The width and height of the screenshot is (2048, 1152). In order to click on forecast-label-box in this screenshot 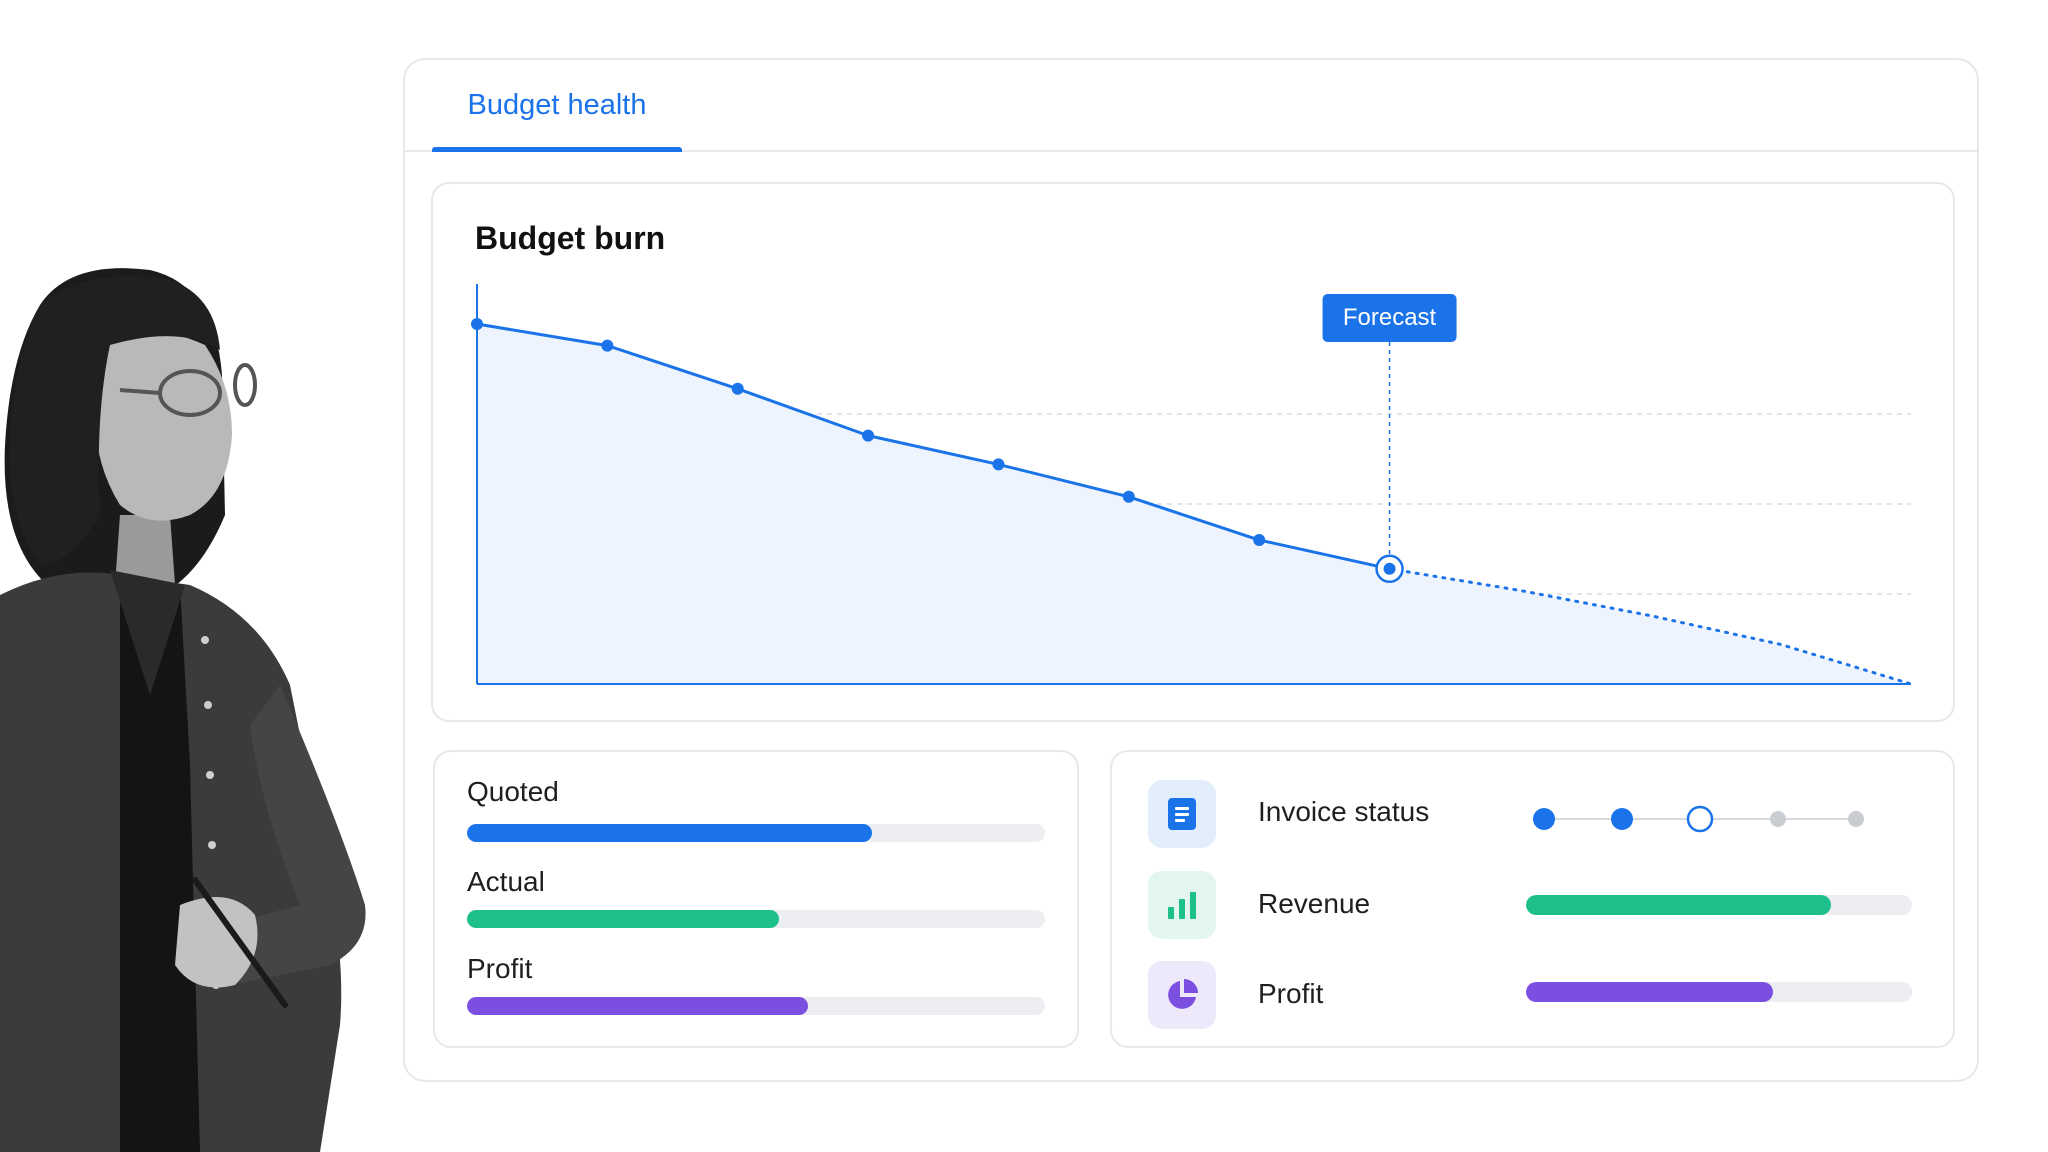, I will do `click(1389, 318)`.